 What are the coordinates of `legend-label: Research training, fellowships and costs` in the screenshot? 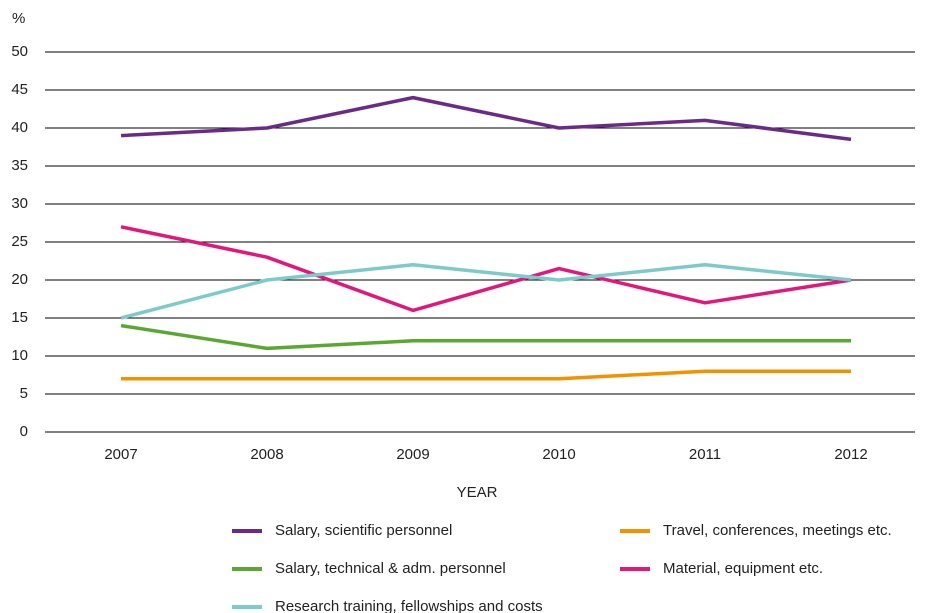 It's located at (409, 605).